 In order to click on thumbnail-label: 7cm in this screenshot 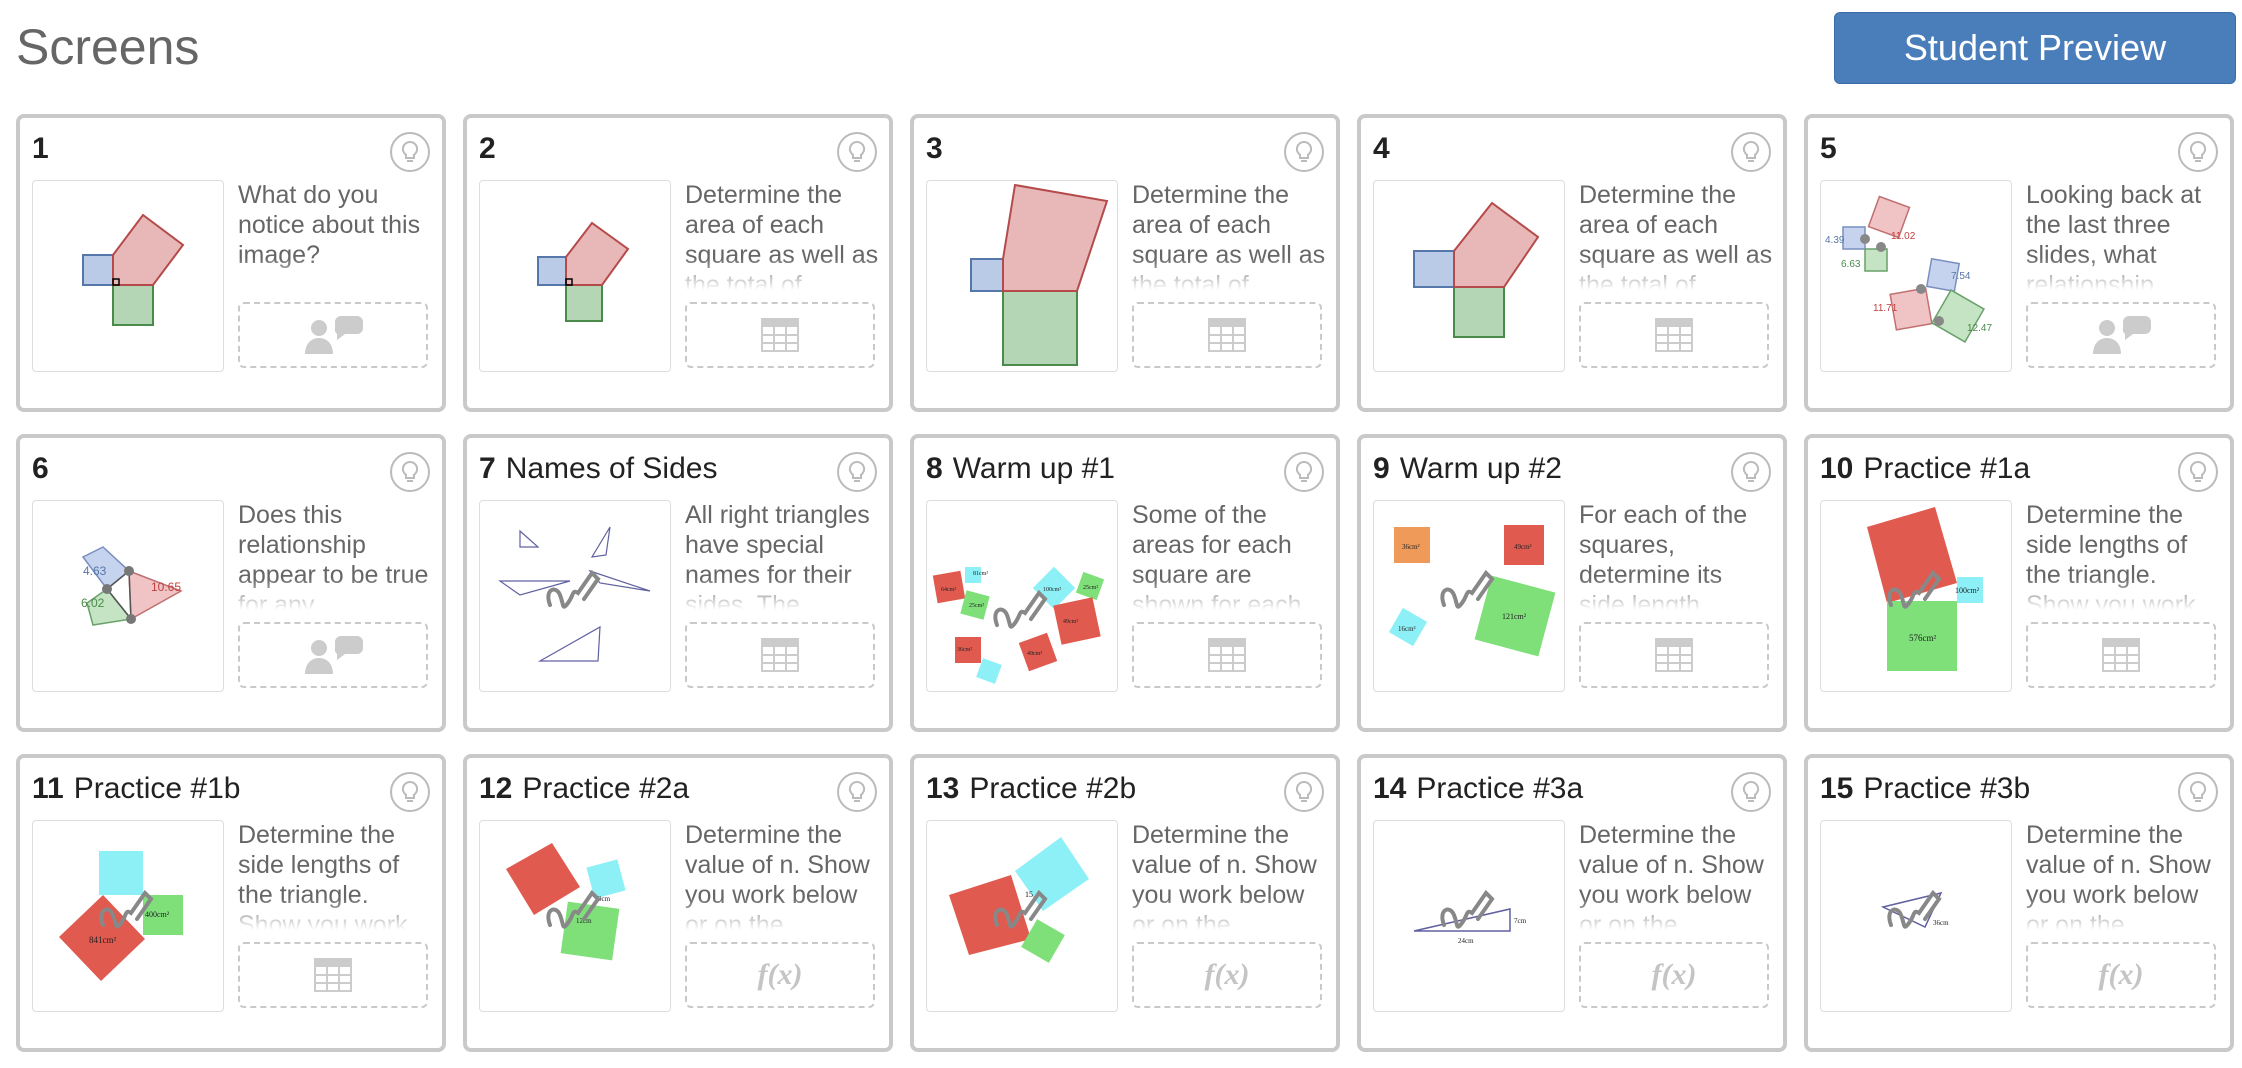, I will do `click(1520, 921)`.